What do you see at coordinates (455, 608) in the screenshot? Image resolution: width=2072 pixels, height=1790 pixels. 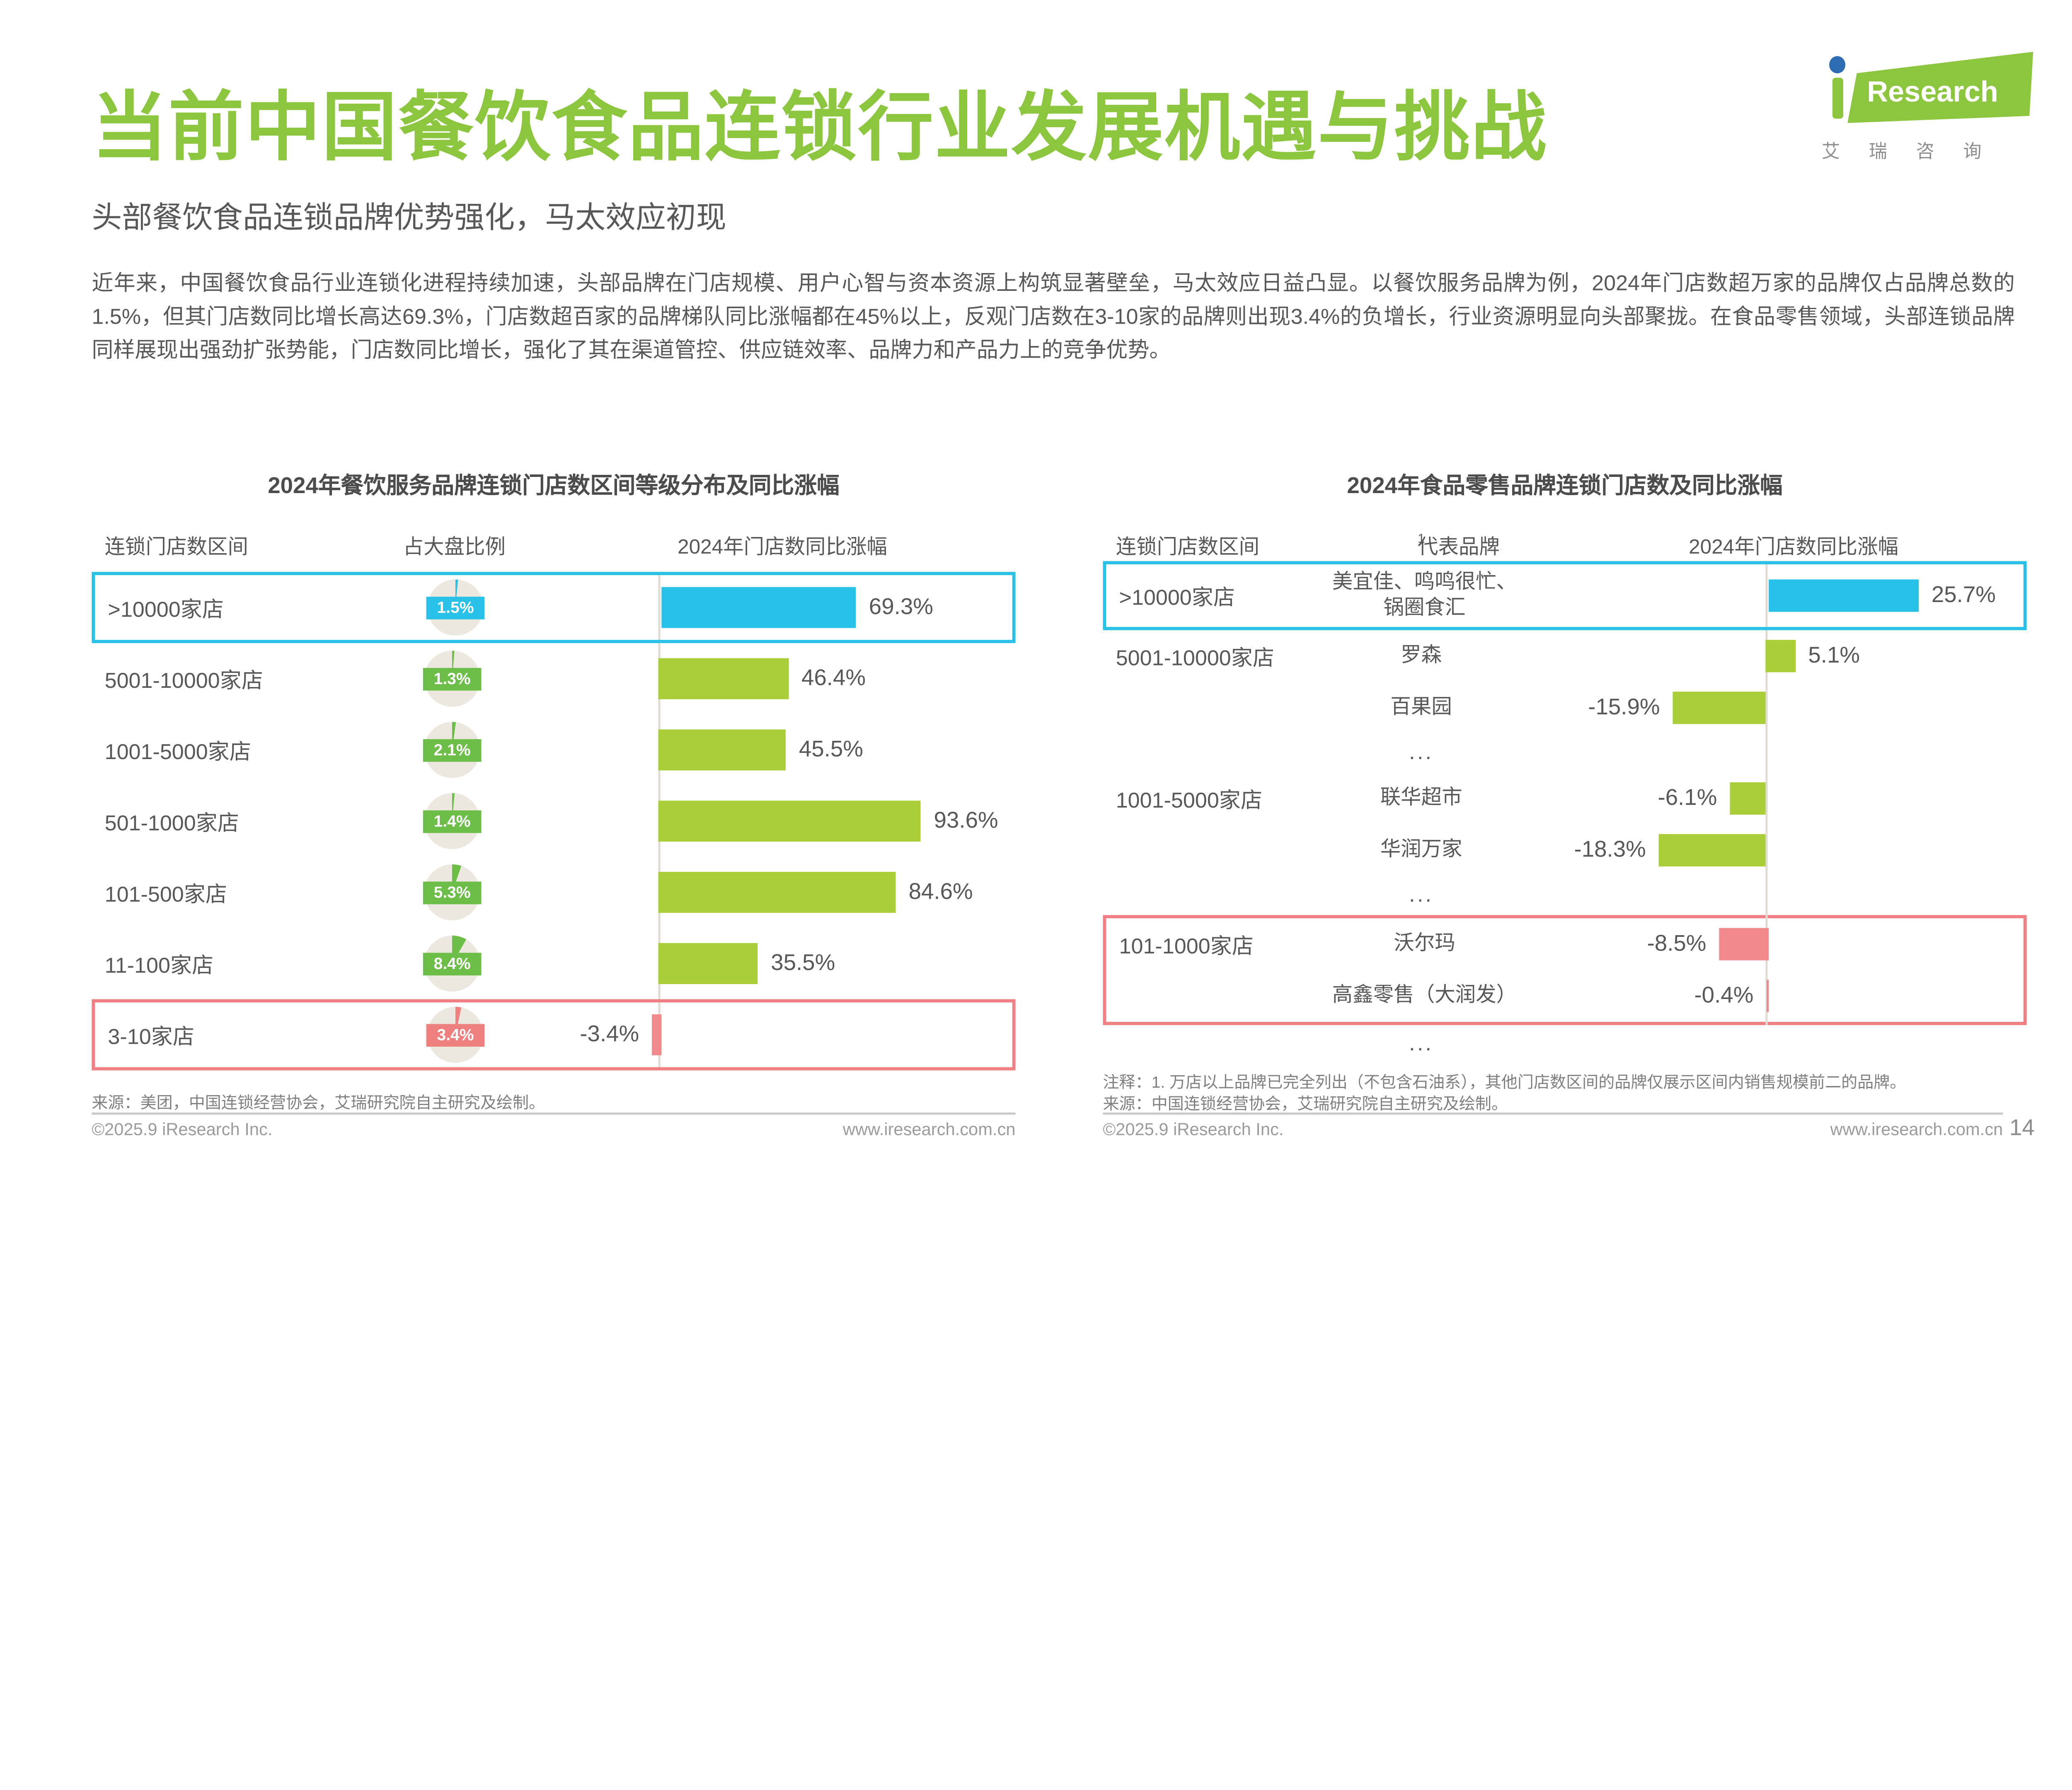 I see `share-value-chip: 1.5%` at bounding box center [455, 608].